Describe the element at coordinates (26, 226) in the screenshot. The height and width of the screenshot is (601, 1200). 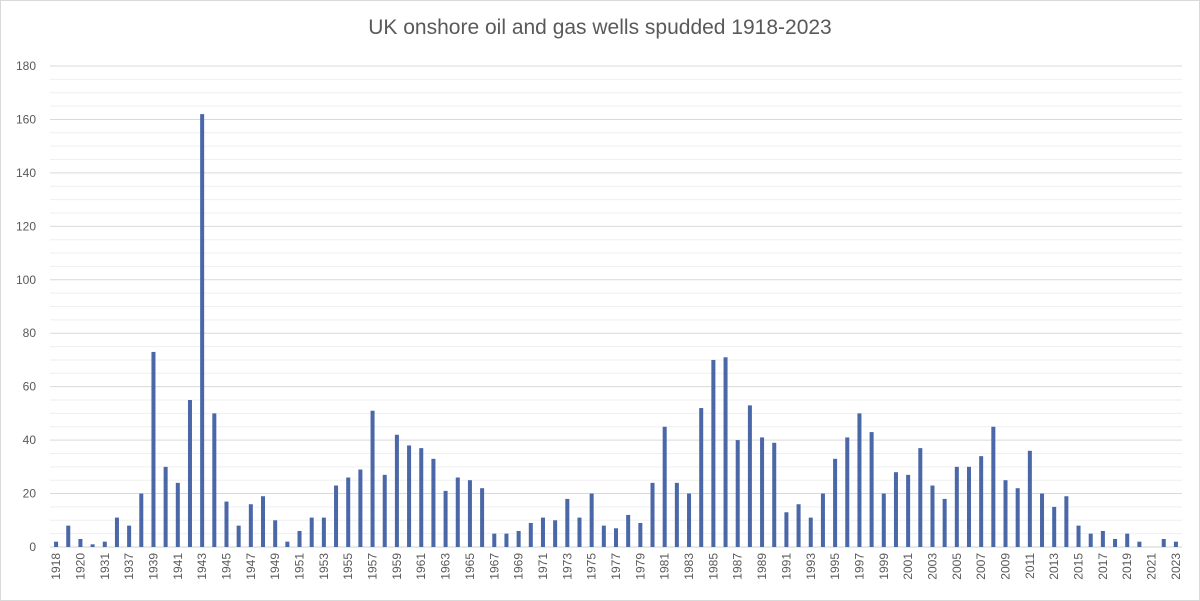
I see `y-tick-label: 120` at that location.